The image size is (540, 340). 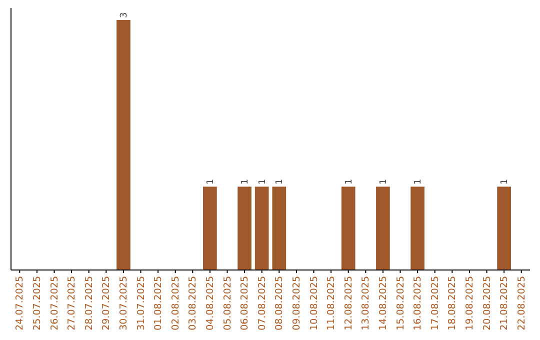 What do you see at coordinates (383, 303) in the screenshot?
I see `x-tick-label: 14.08.2025` at bounding box center [383, 303].